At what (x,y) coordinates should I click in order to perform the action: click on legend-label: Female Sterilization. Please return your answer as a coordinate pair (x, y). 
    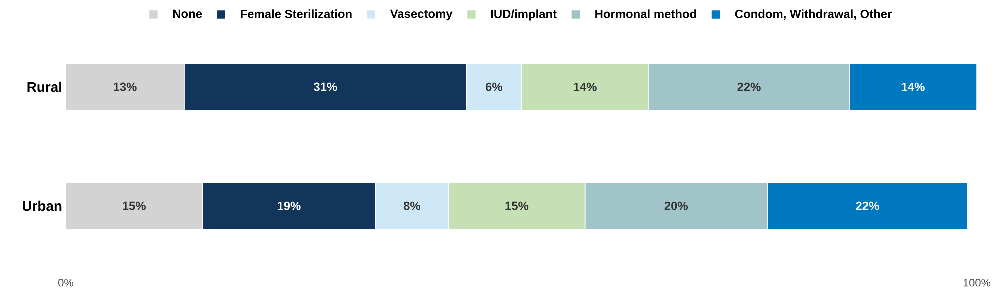
    Looking at the image, I should click on (296, 14).